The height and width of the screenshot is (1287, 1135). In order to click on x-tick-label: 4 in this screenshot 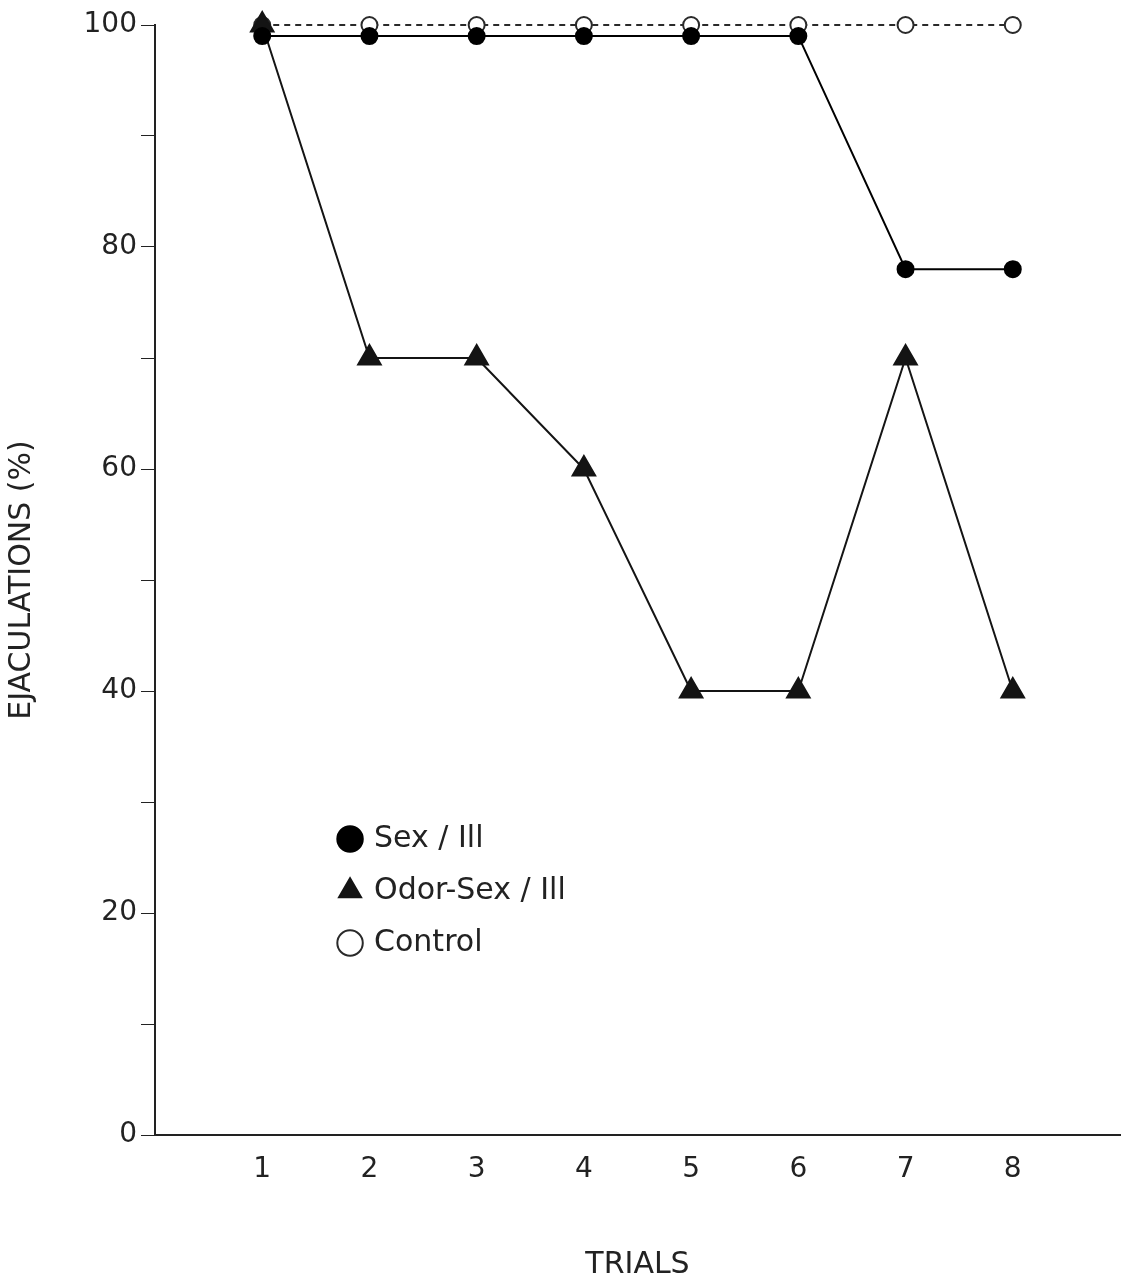, I will do `click(583, 1168)`.